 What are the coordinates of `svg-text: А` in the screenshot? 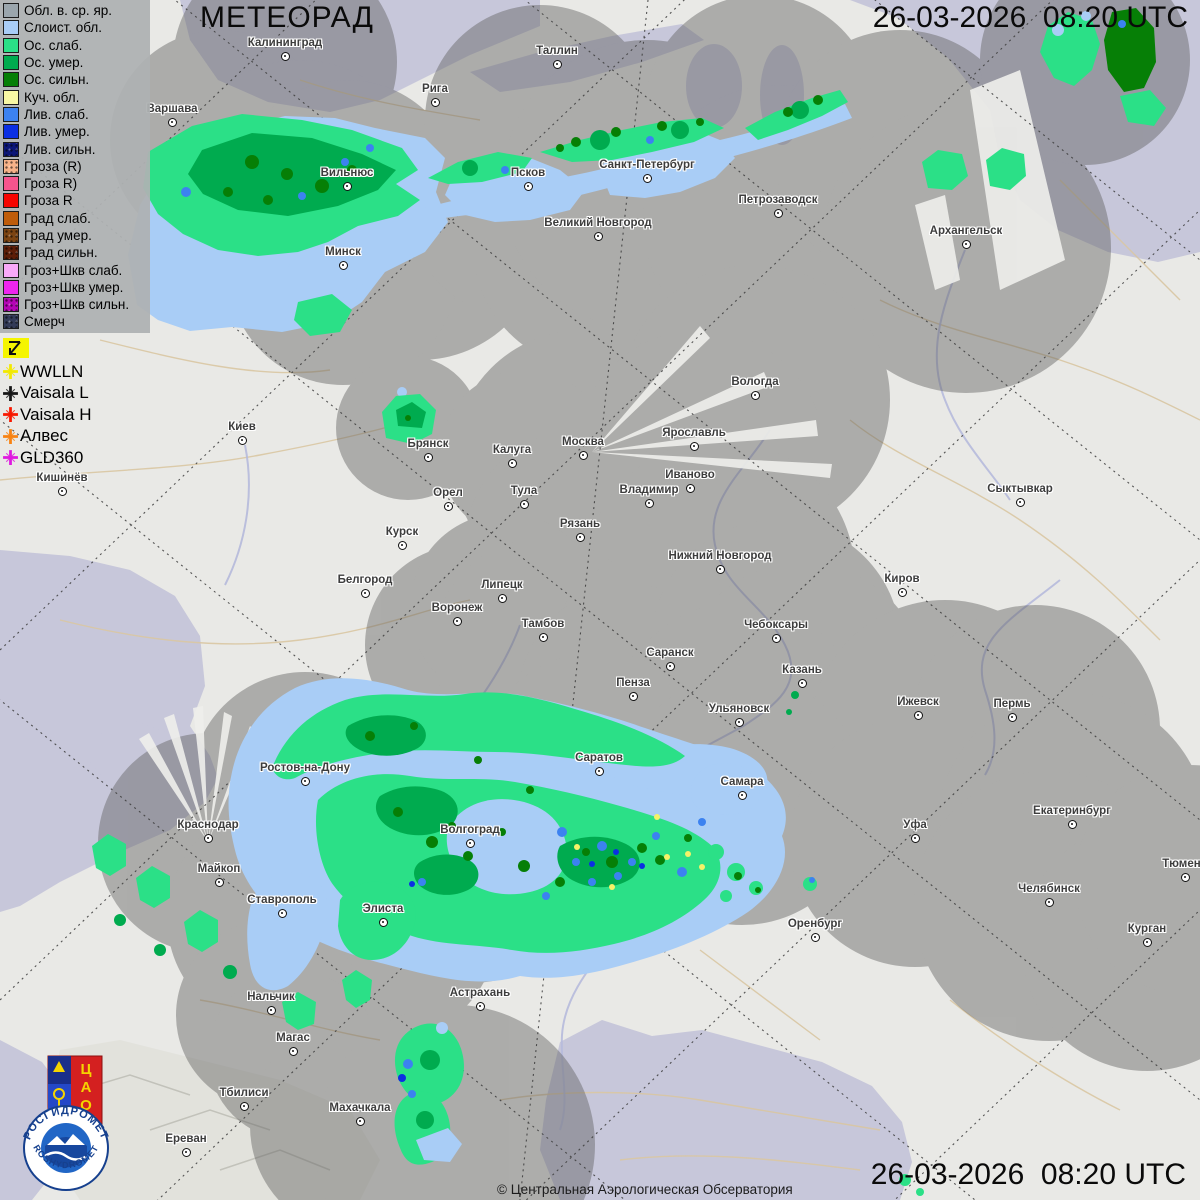 It's located at (86, 1087).